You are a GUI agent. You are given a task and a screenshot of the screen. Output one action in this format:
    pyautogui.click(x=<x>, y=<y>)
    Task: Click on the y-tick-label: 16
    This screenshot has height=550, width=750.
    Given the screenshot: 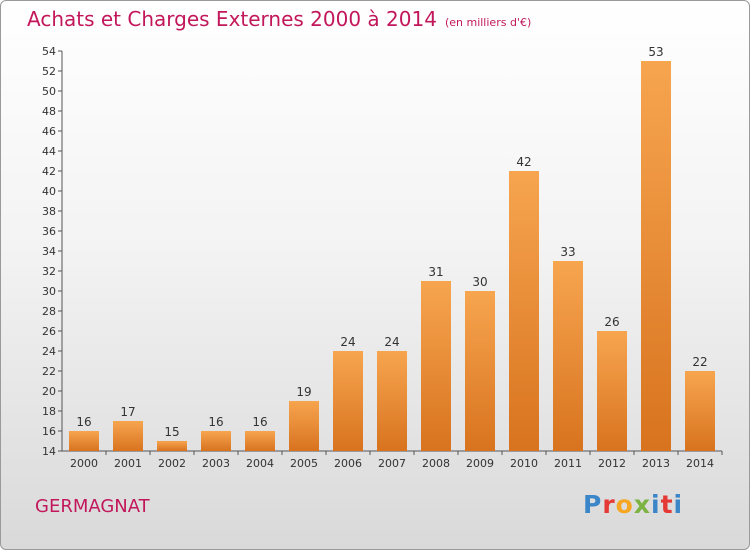 What is the action you would take?
    pyautogui.click(x=49, y=431)
    